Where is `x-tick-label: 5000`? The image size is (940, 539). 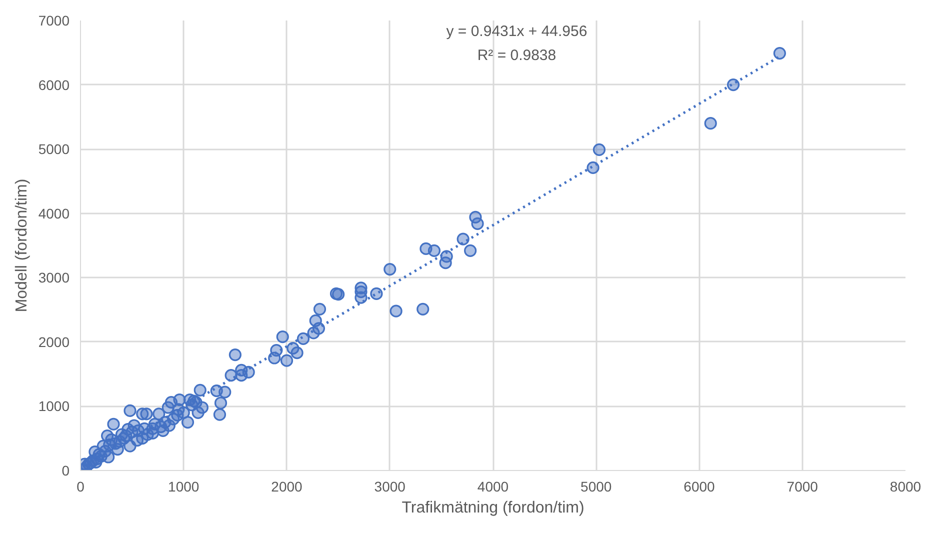 x-tick-label: 5000 is located at coordinates (596, 486).